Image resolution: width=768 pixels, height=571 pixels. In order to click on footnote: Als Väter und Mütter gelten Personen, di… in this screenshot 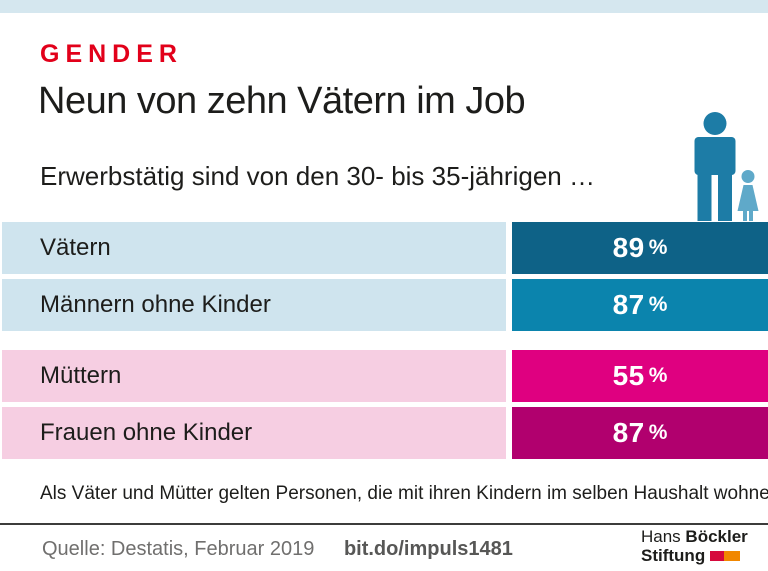, I will do `click(404, 493)`.